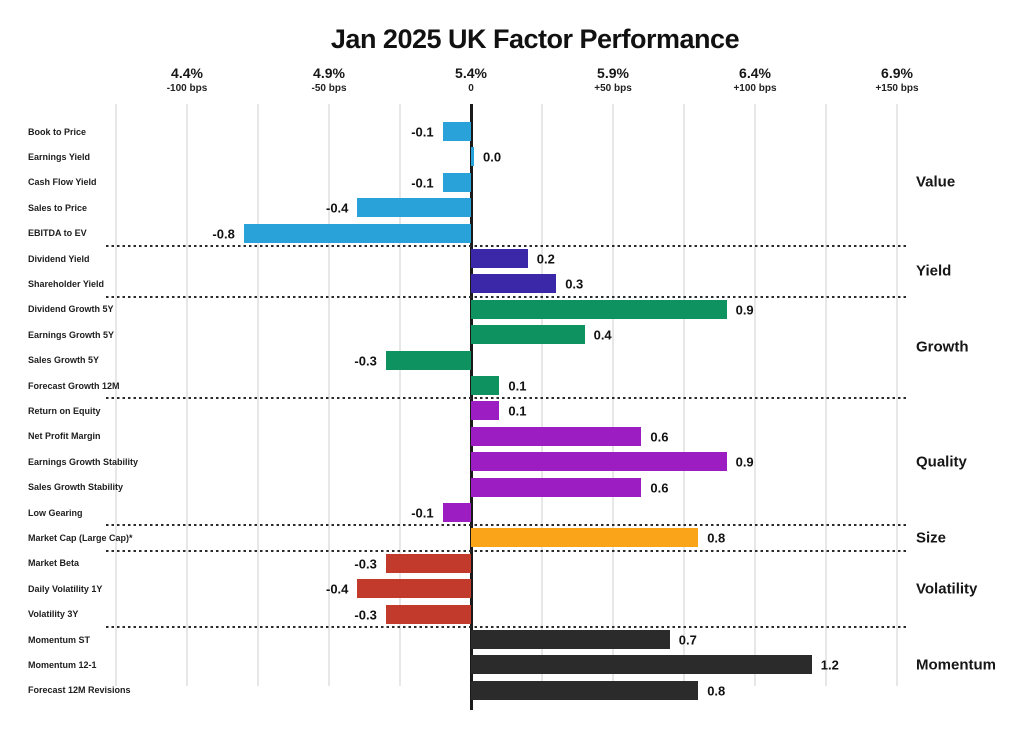 The height and width of the screenshot is (740, 1024). What do you see at coordinates (329, 88) in the screenshot?
I see `axis-tick-bps: -50 bps` at bounding box center [329, 88].